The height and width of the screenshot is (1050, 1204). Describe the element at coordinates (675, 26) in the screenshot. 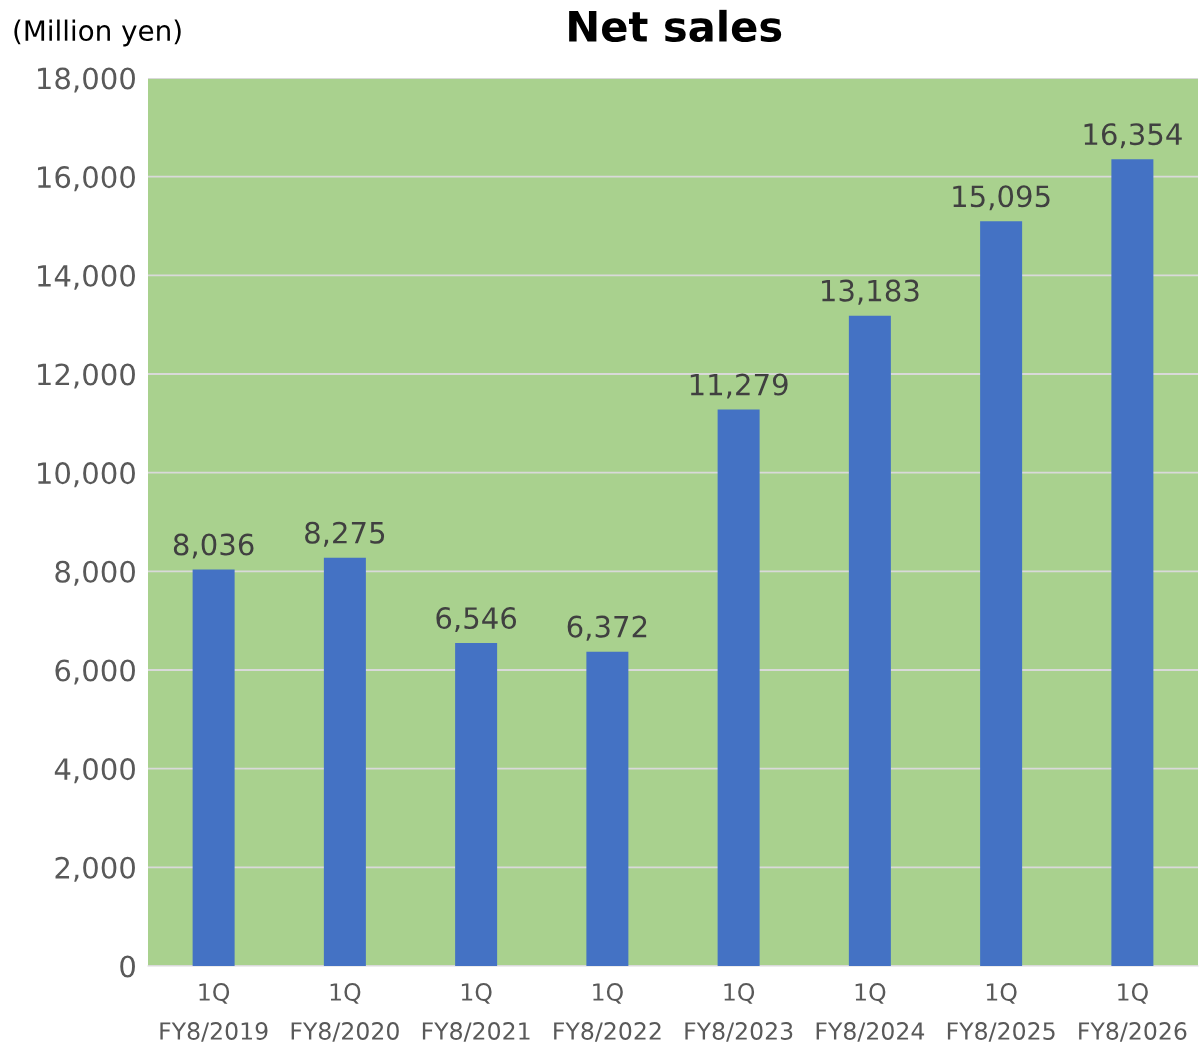

I see `chart-title: Net sales` at that location.